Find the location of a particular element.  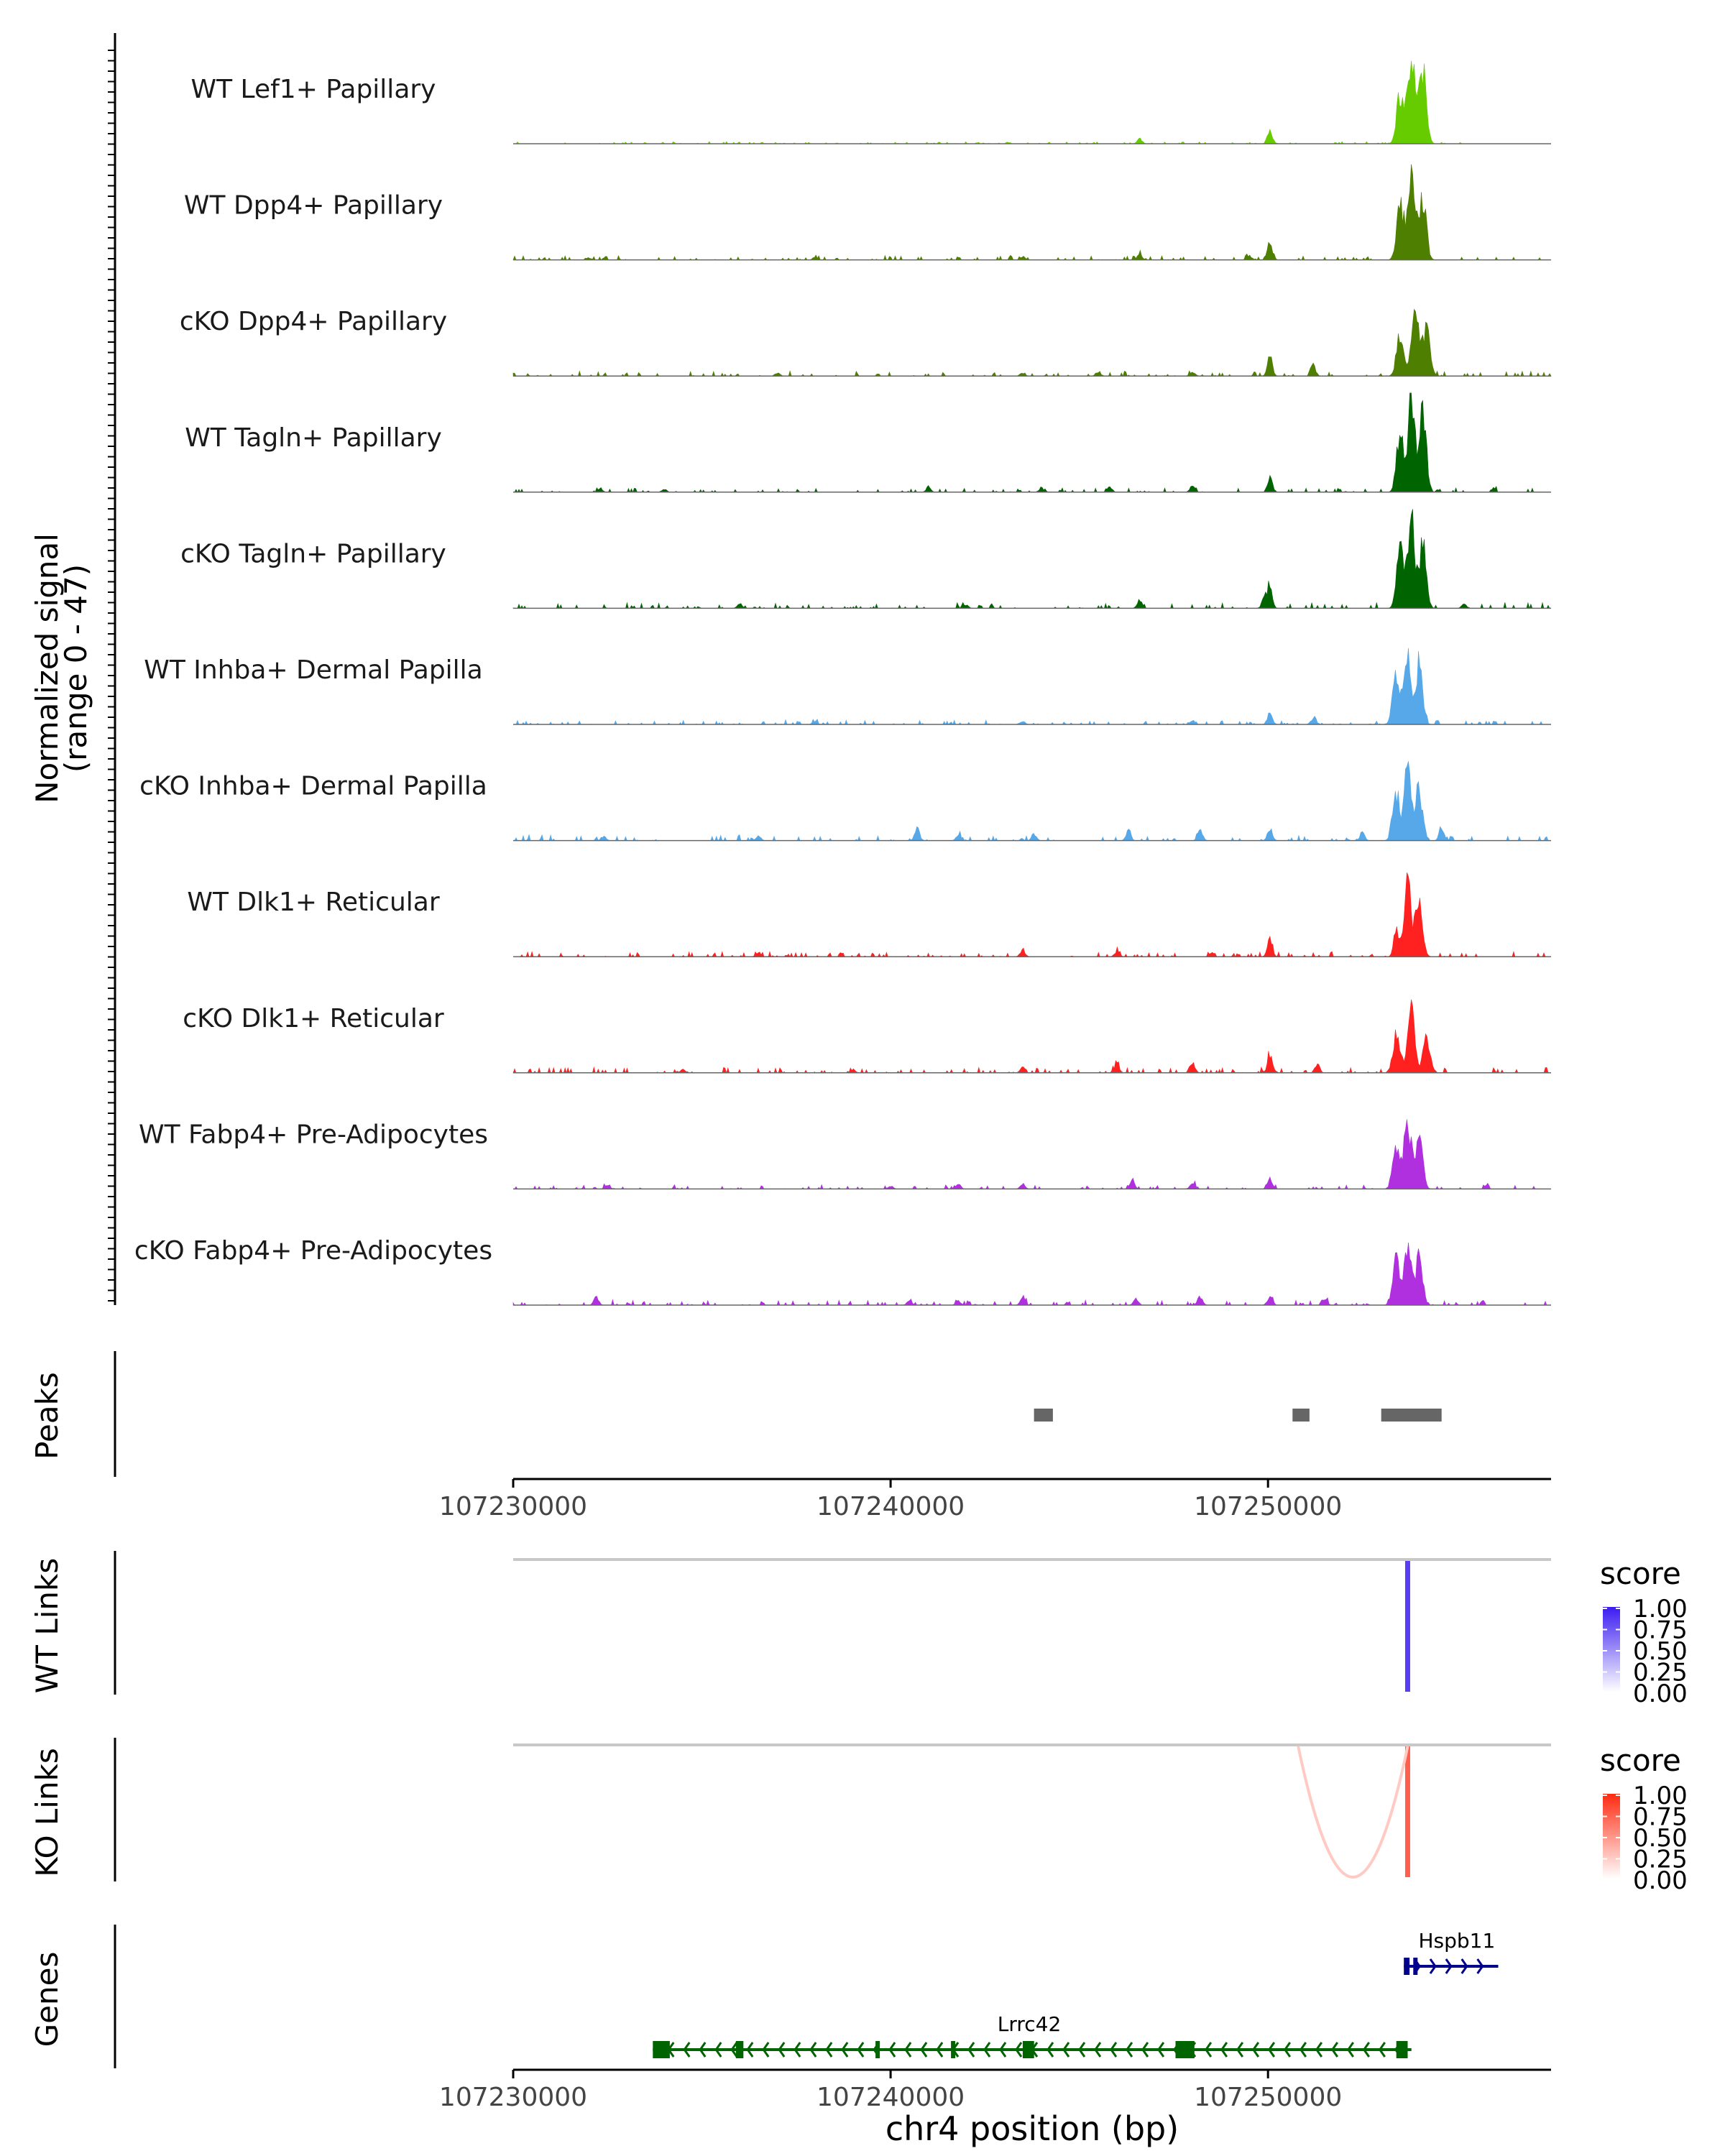

coverage-ylabel-line2: (range 0 - 47) is located at coordinates (75, 668).